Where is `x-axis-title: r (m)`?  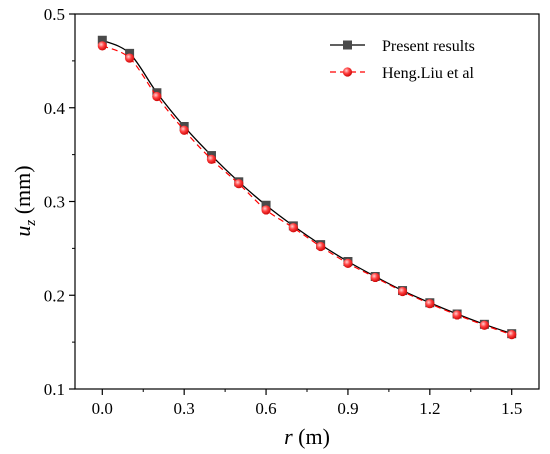 x-axis-title: r (m) is located at coordinates (307, 436).